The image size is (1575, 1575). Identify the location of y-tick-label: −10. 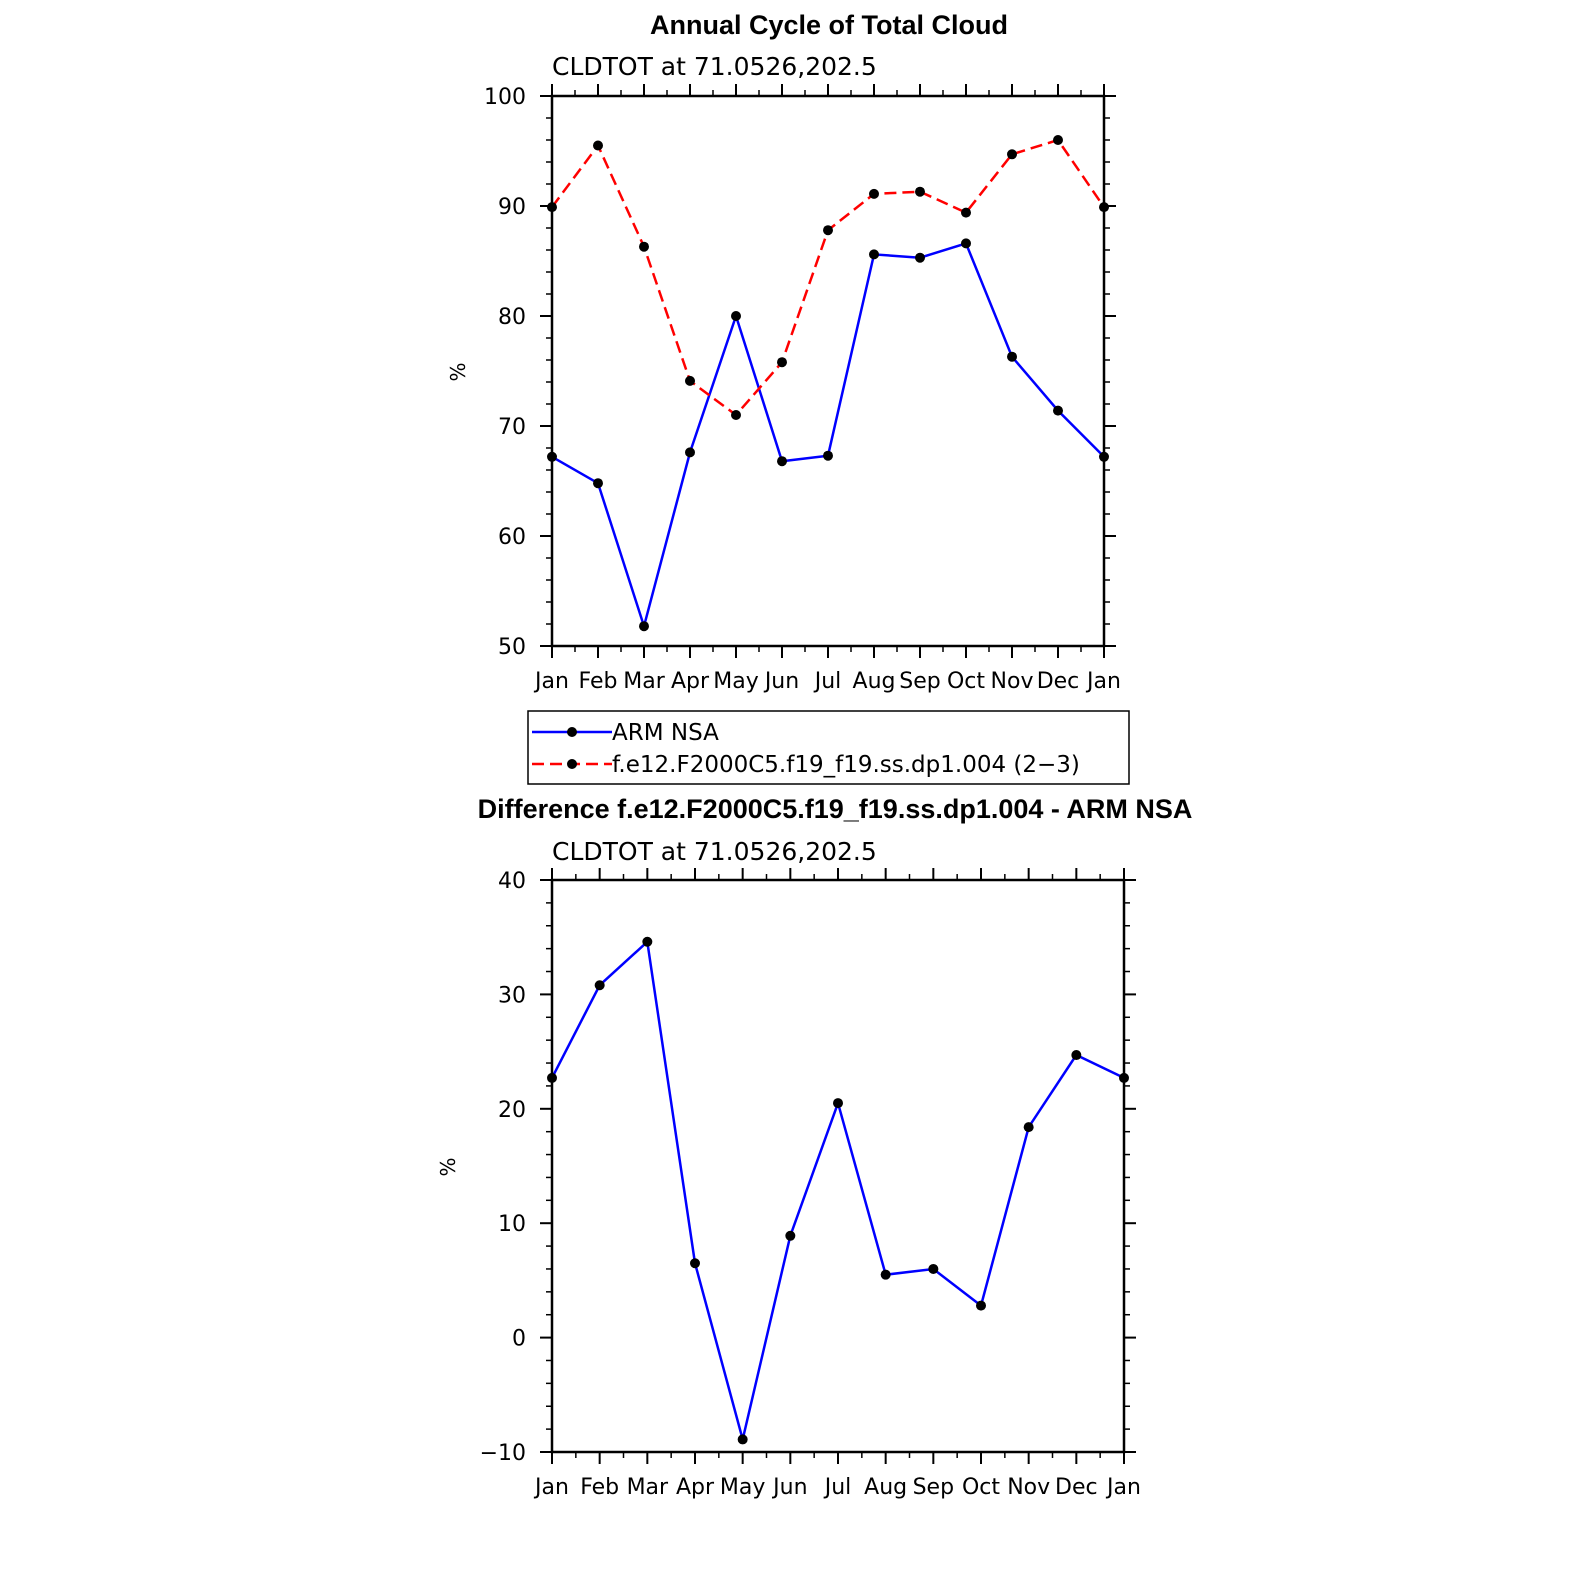
(503, 1453).